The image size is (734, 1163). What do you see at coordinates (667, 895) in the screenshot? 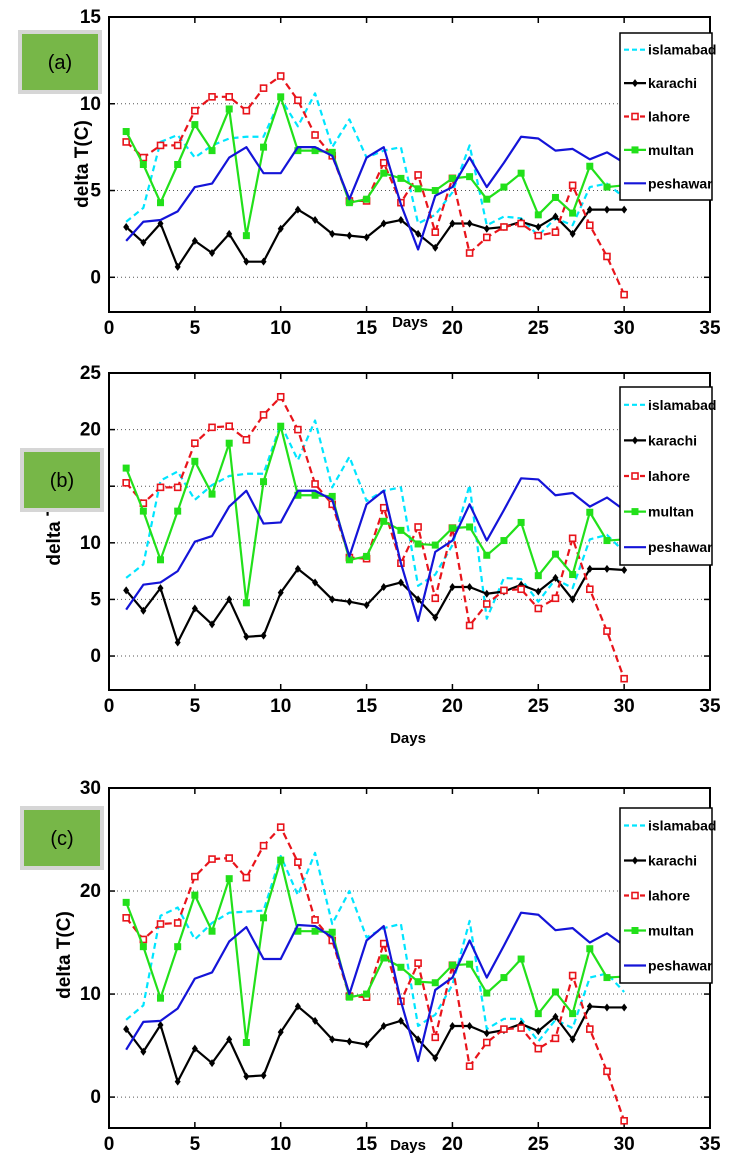
I see `legend: islamabad karachi lahore multan peshawar` at bounding box center [667, 895].